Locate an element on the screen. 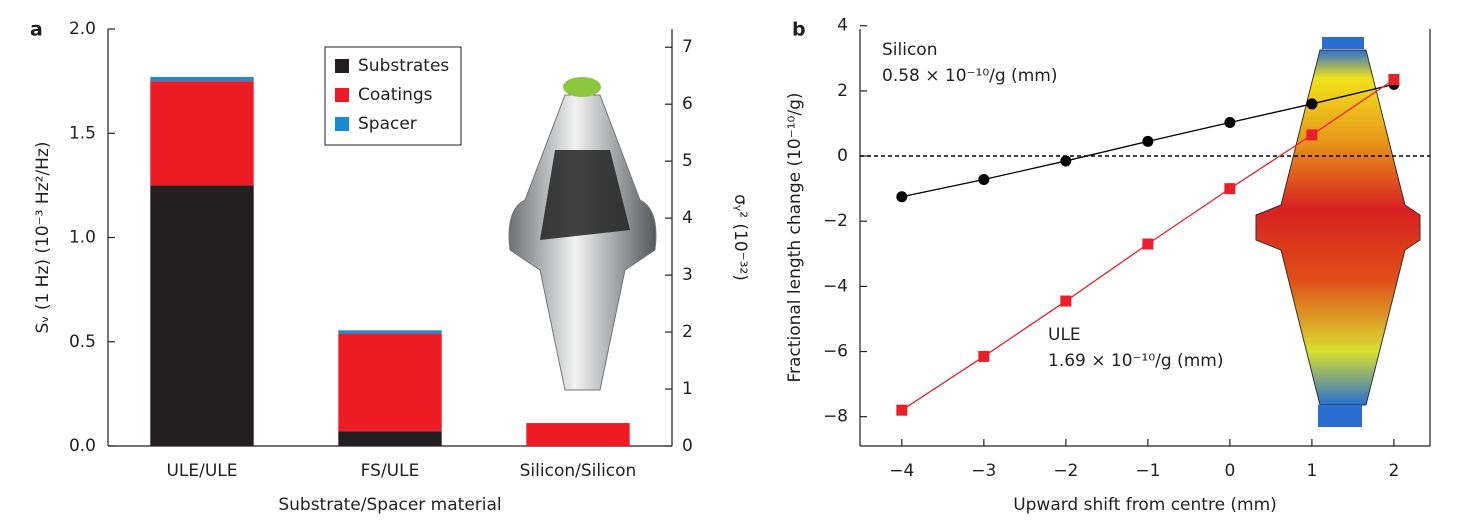 The height and width of the screenshot is (525, 1467). y-tick-label: 2.0 is located at coordinates (82, 29).